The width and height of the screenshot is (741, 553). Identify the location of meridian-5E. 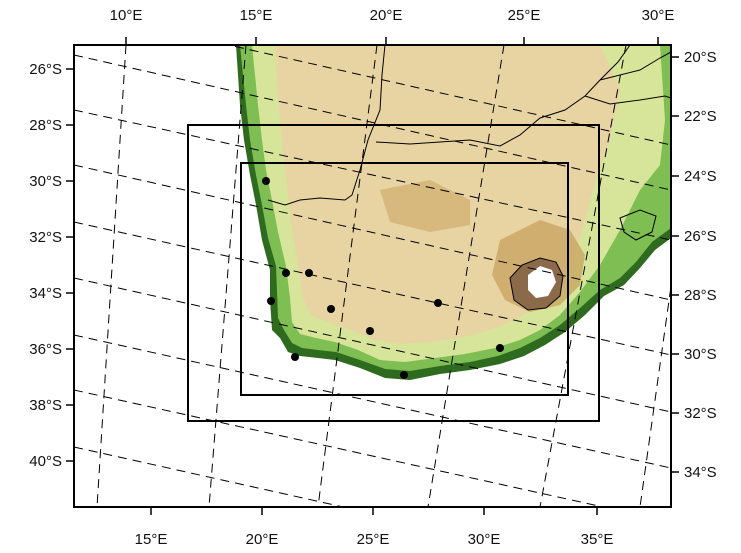
(50, 276).